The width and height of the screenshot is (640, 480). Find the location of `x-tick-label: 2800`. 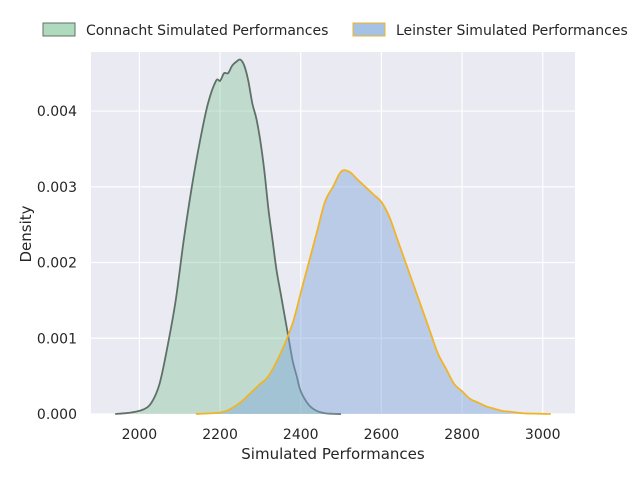

x-tick-label: 2800 is located at coordinates (462, 435).